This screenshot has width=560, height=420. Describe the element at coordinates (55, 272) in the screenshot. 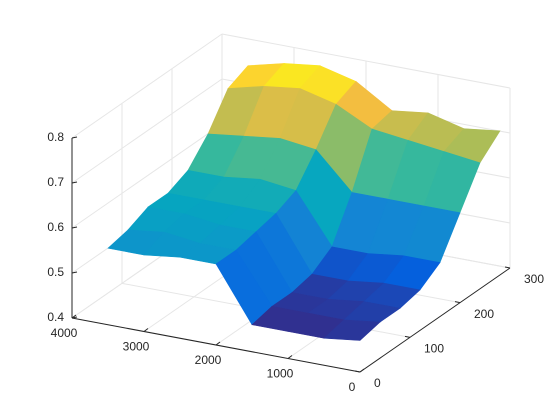

I see `z-tick-label: 0.5` at that location.